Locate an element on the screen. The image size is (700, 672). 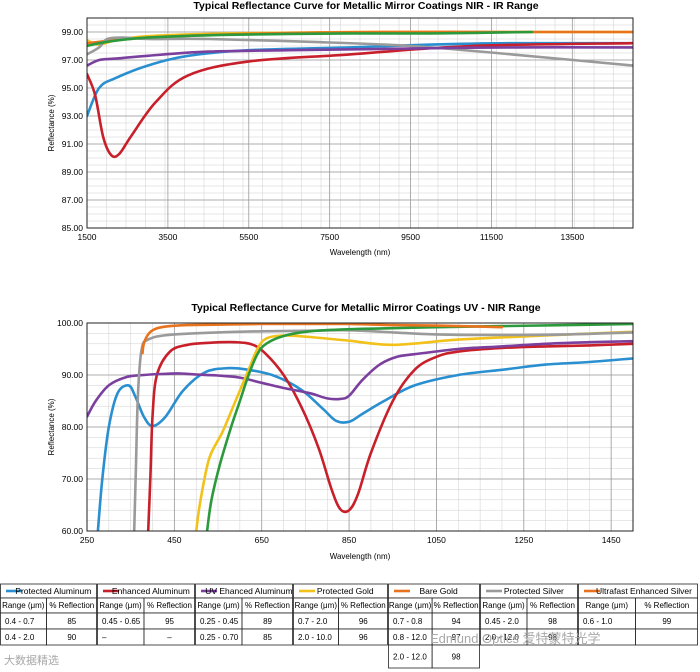
watermark-right: Edmund Optics 爱特蒙特光学 is located at coordinates (515, 638).